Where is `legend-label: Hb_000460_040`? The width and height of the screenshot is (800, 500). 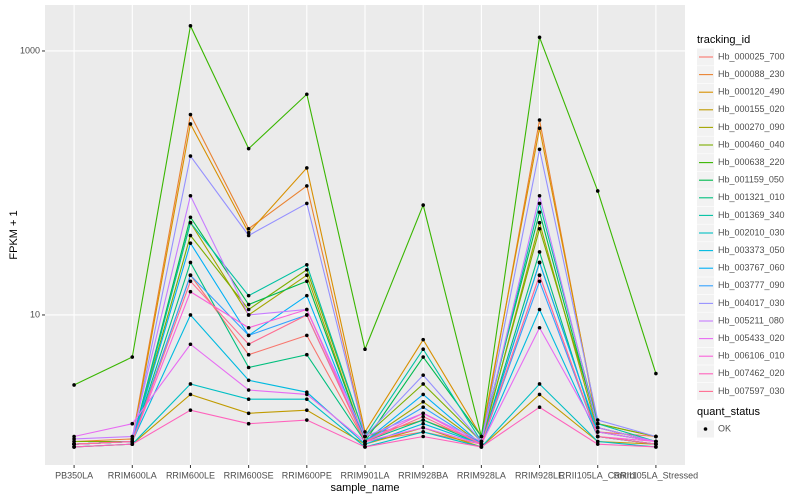
legend-label: Hb_000460_040 is located at coordinates (751, 144).